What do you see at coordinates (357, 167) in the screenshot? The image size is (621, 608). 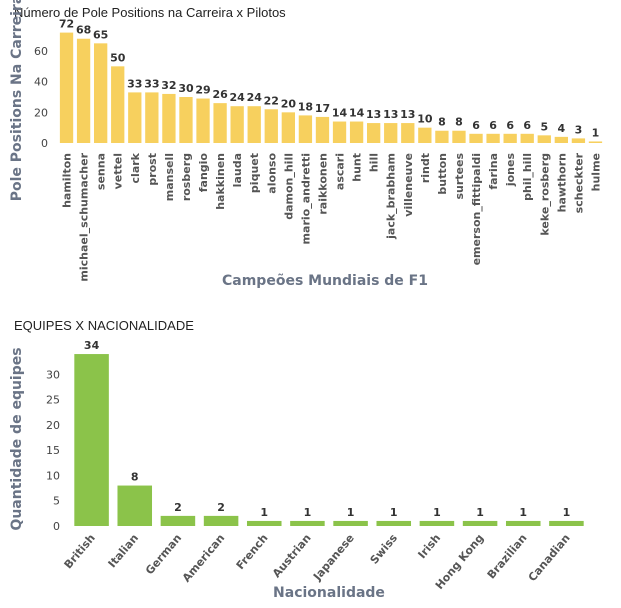 I see `x-tick-label: hunt` at bounding box center [357, 167].